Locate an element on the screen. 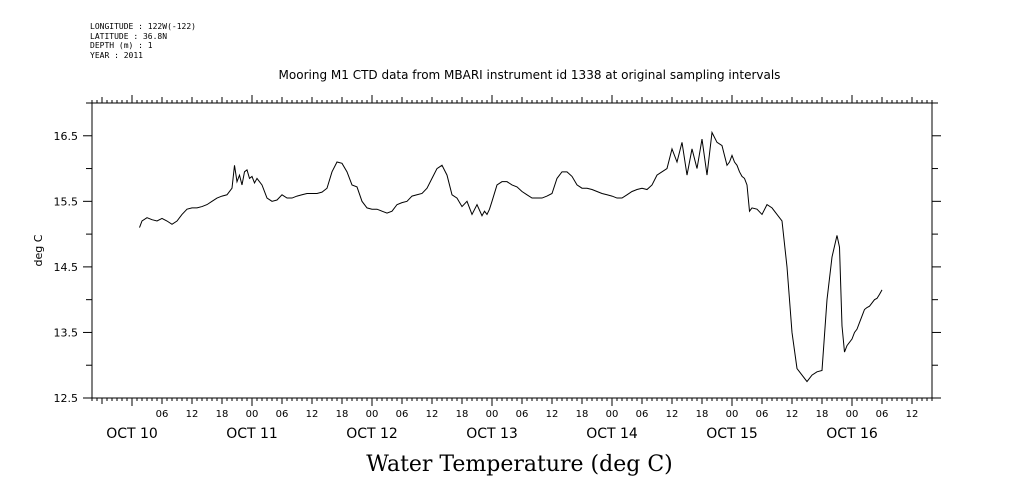  y-tick-label: 15.5 is located at coordinates (66, 201).